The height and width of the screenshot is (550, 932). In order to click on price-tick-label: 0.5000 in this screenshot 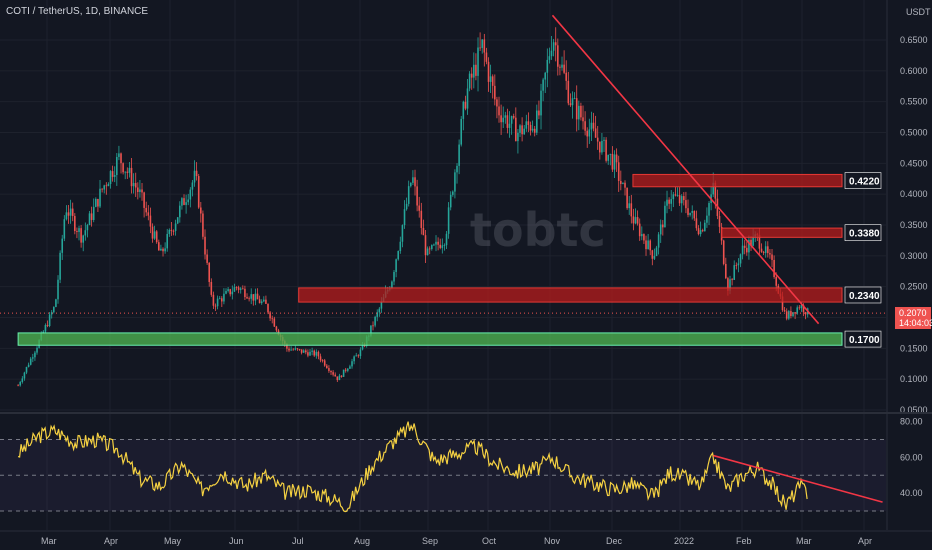, I will do `click(914, 133)`.